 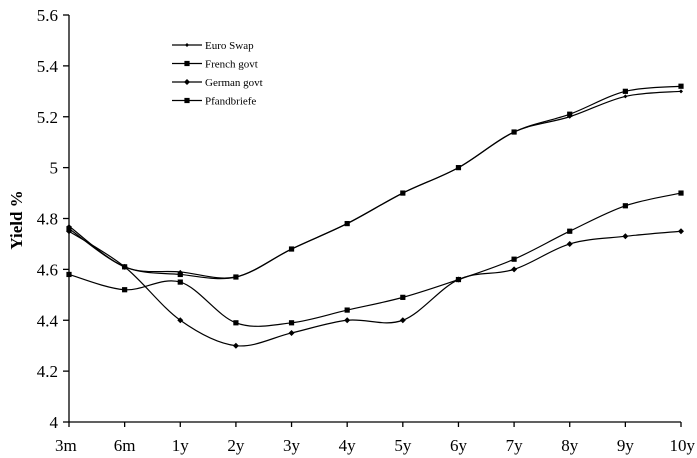 I want to click on x-tick-label: 2y, so click(x=236, y=445).